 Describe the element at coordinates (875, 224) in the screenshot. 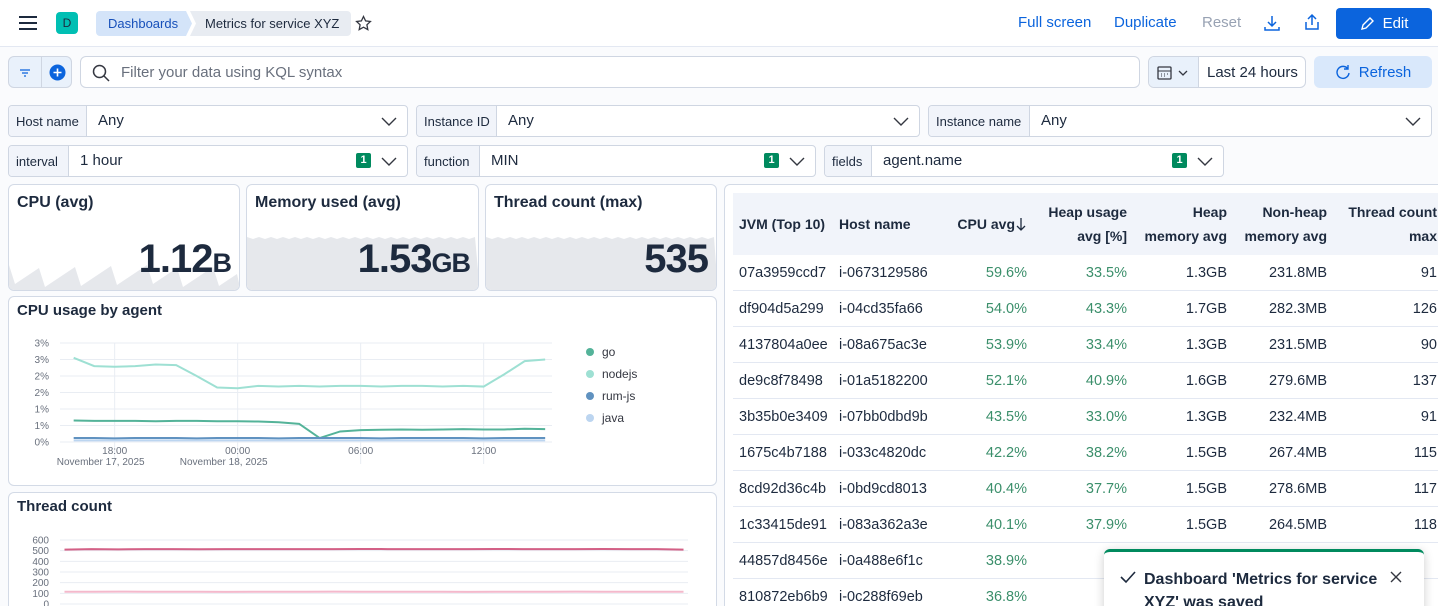

I see `column-title: Host name` at that location.